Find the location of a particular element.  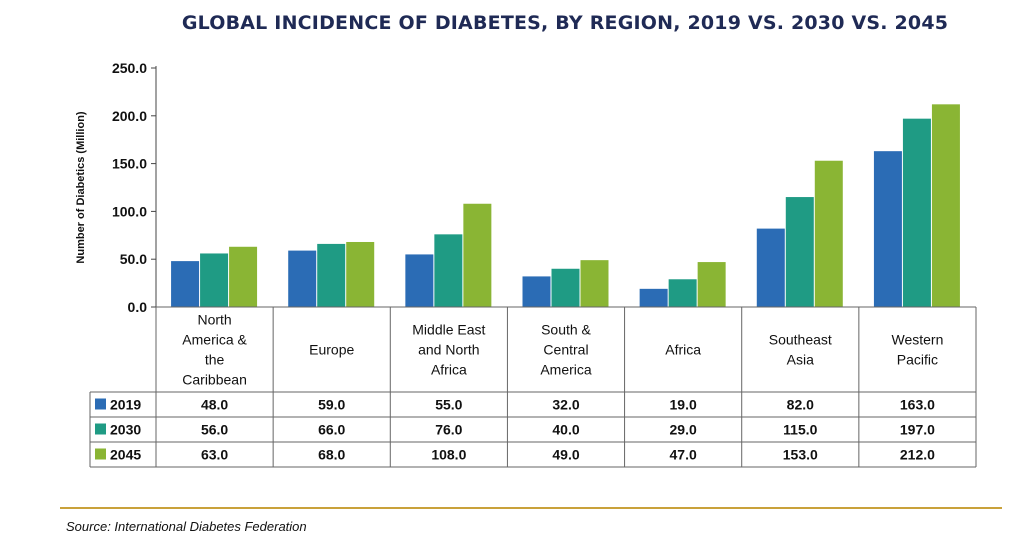

data-label: 68.0 is located at coordinates (331, 455).